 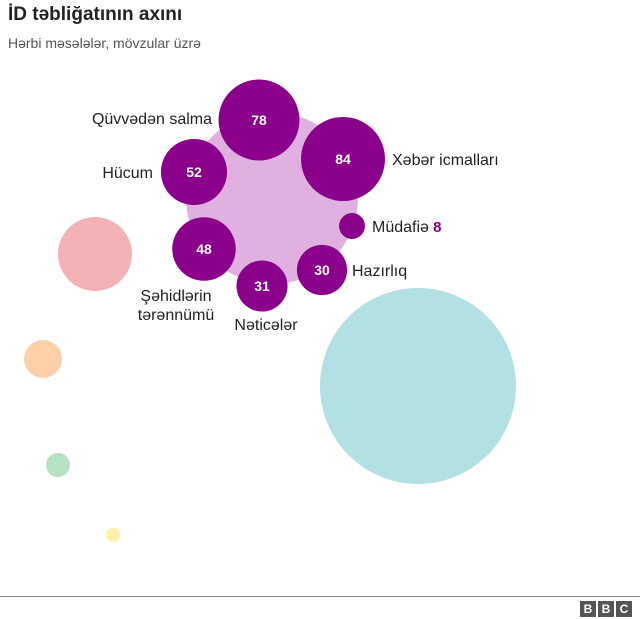 I want to click on bubble-label: Hazırlıq, so click(x=379, y=271).